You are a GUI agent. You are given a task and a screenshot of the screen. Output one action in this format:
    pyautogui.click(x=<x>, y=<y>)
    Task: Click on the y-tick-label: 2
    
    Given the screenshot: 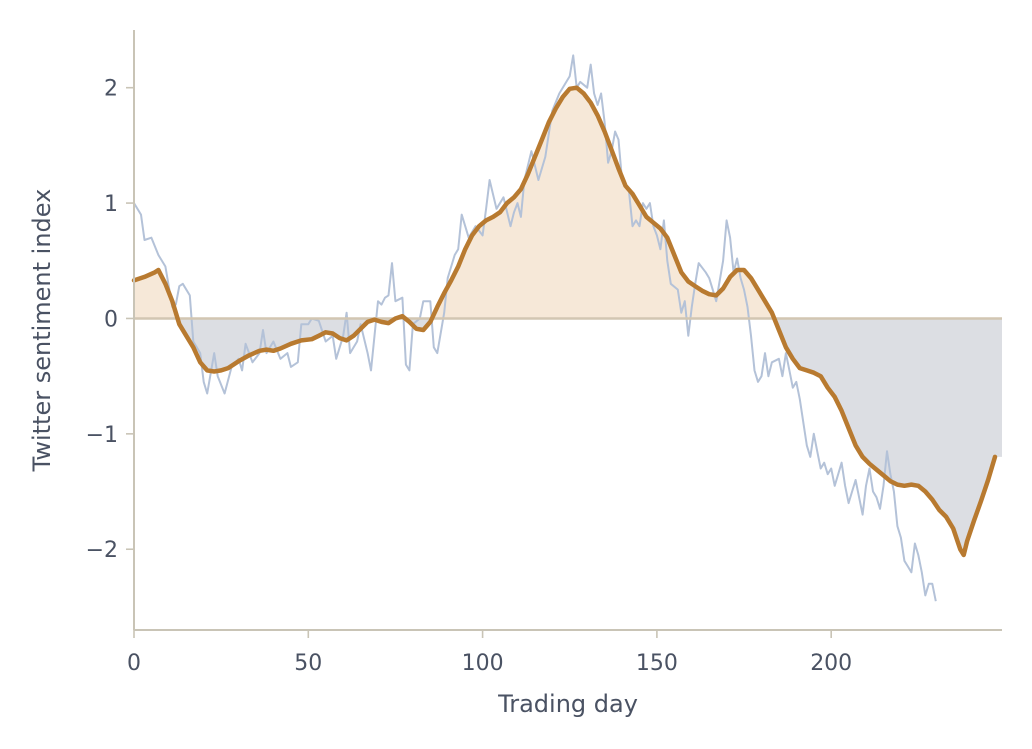 What is the action you would take?
    pyautogui.click(x=111, y=89)
    